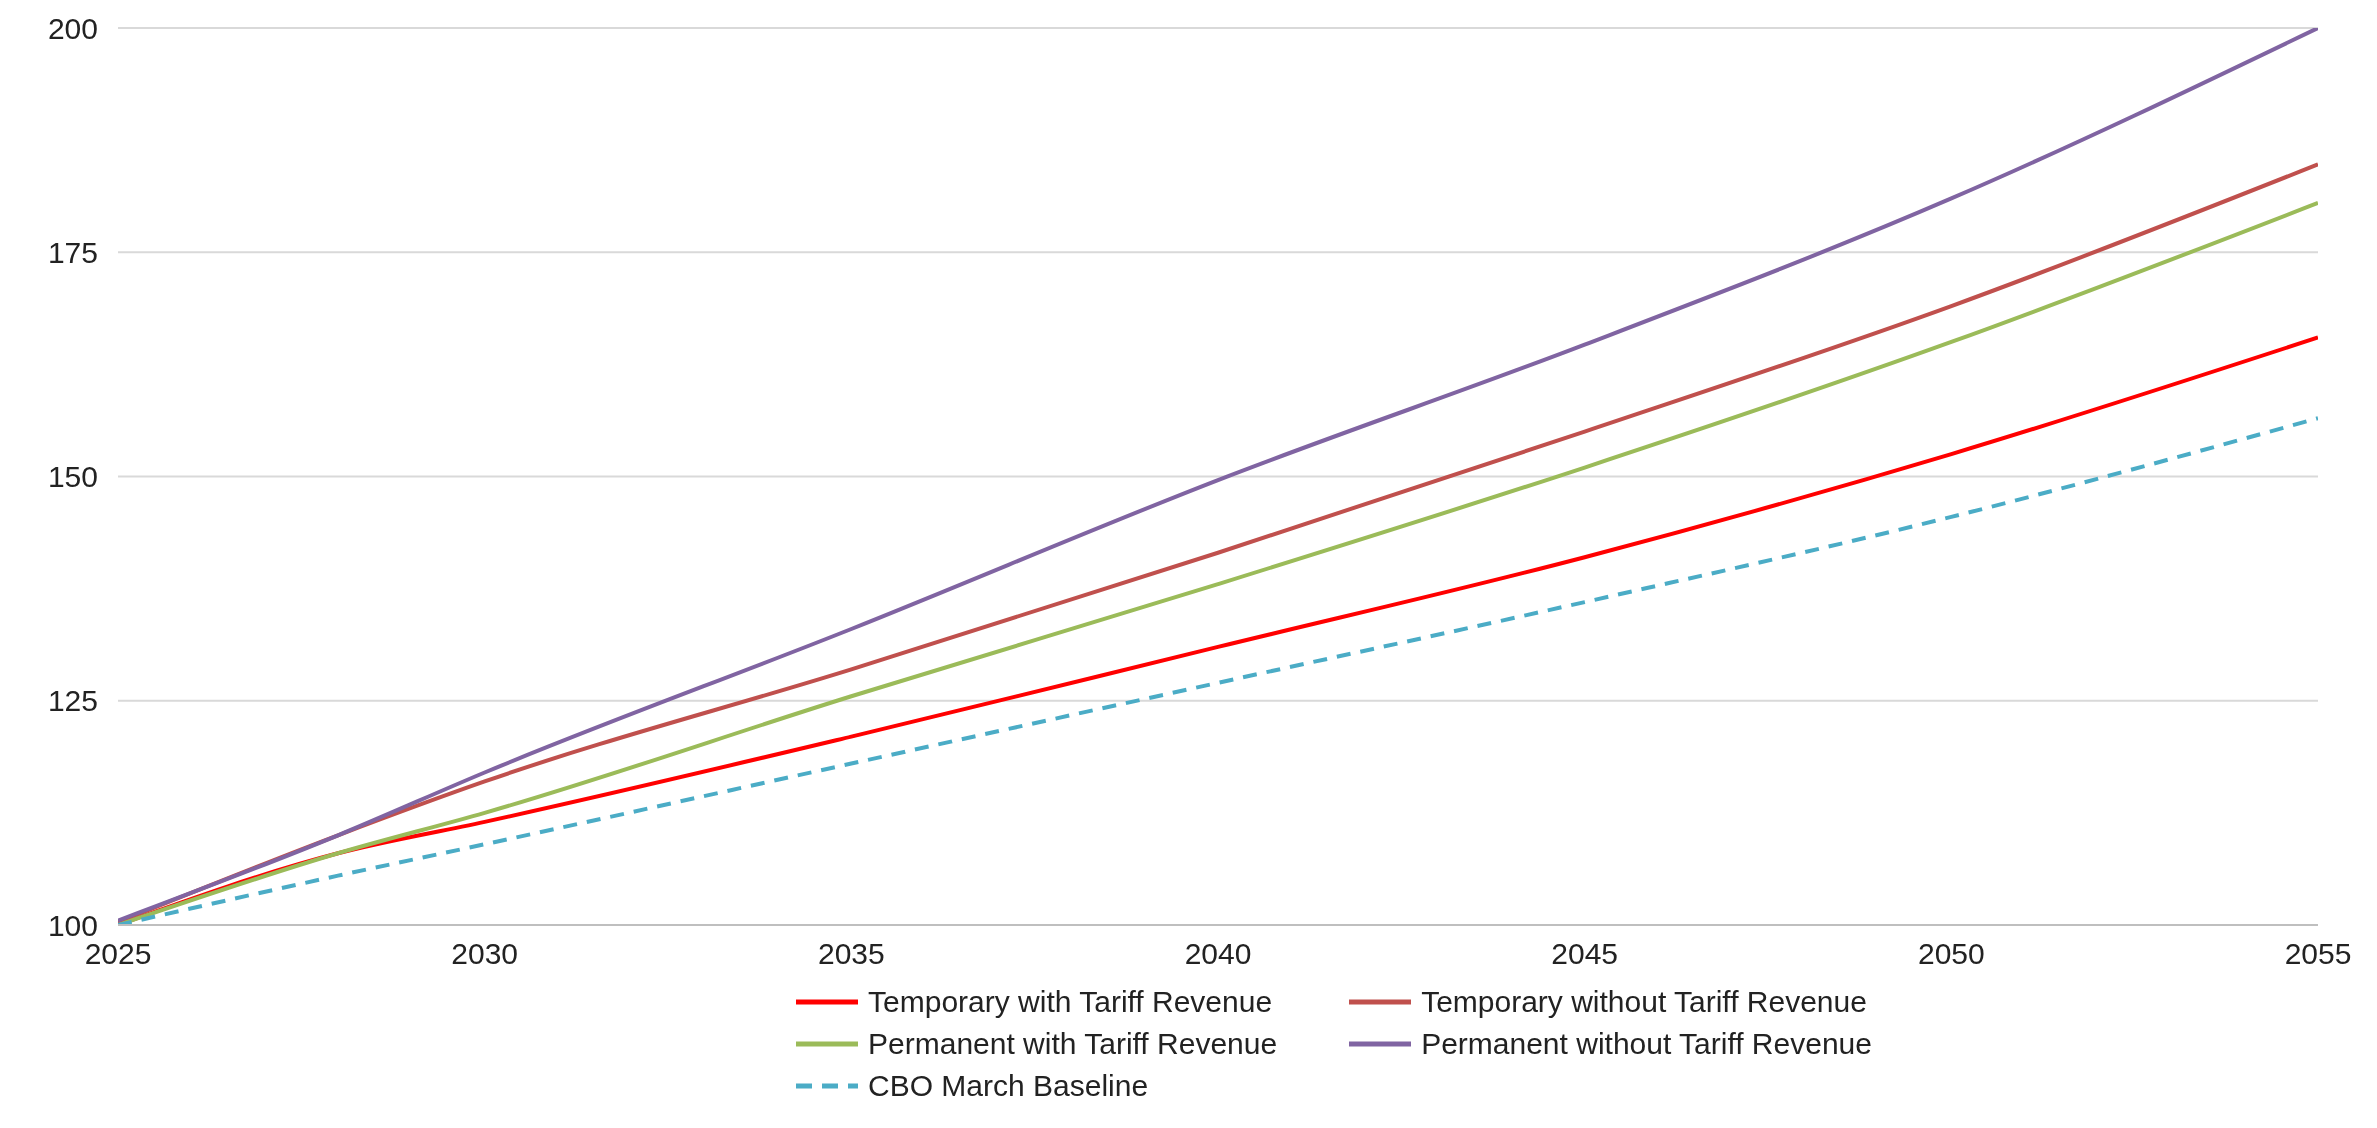  What do you see at coordinates (1070, 1002) in the screenshot?
I see `legend-label: Temporary with Tariff Revenue` at bounding box center [1070, 1002].